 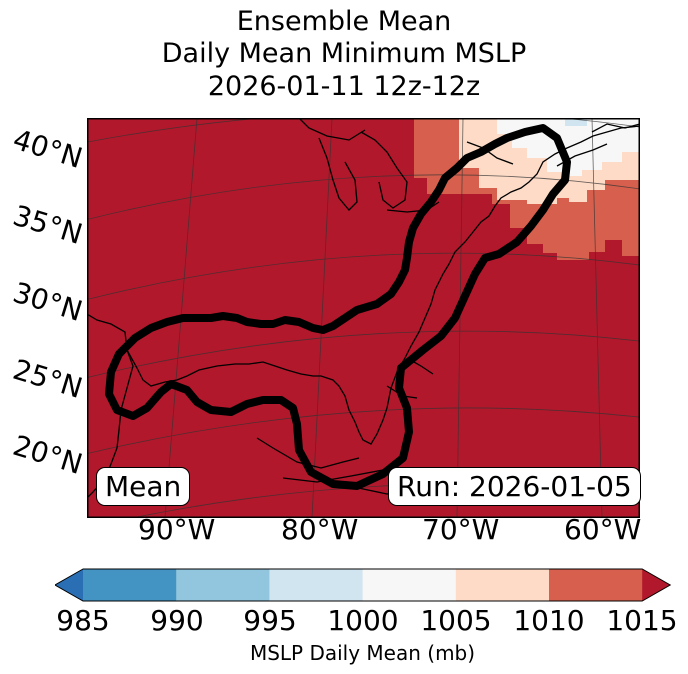 I want to click on mean-label-box: Mean, so click(x=143, y=486).